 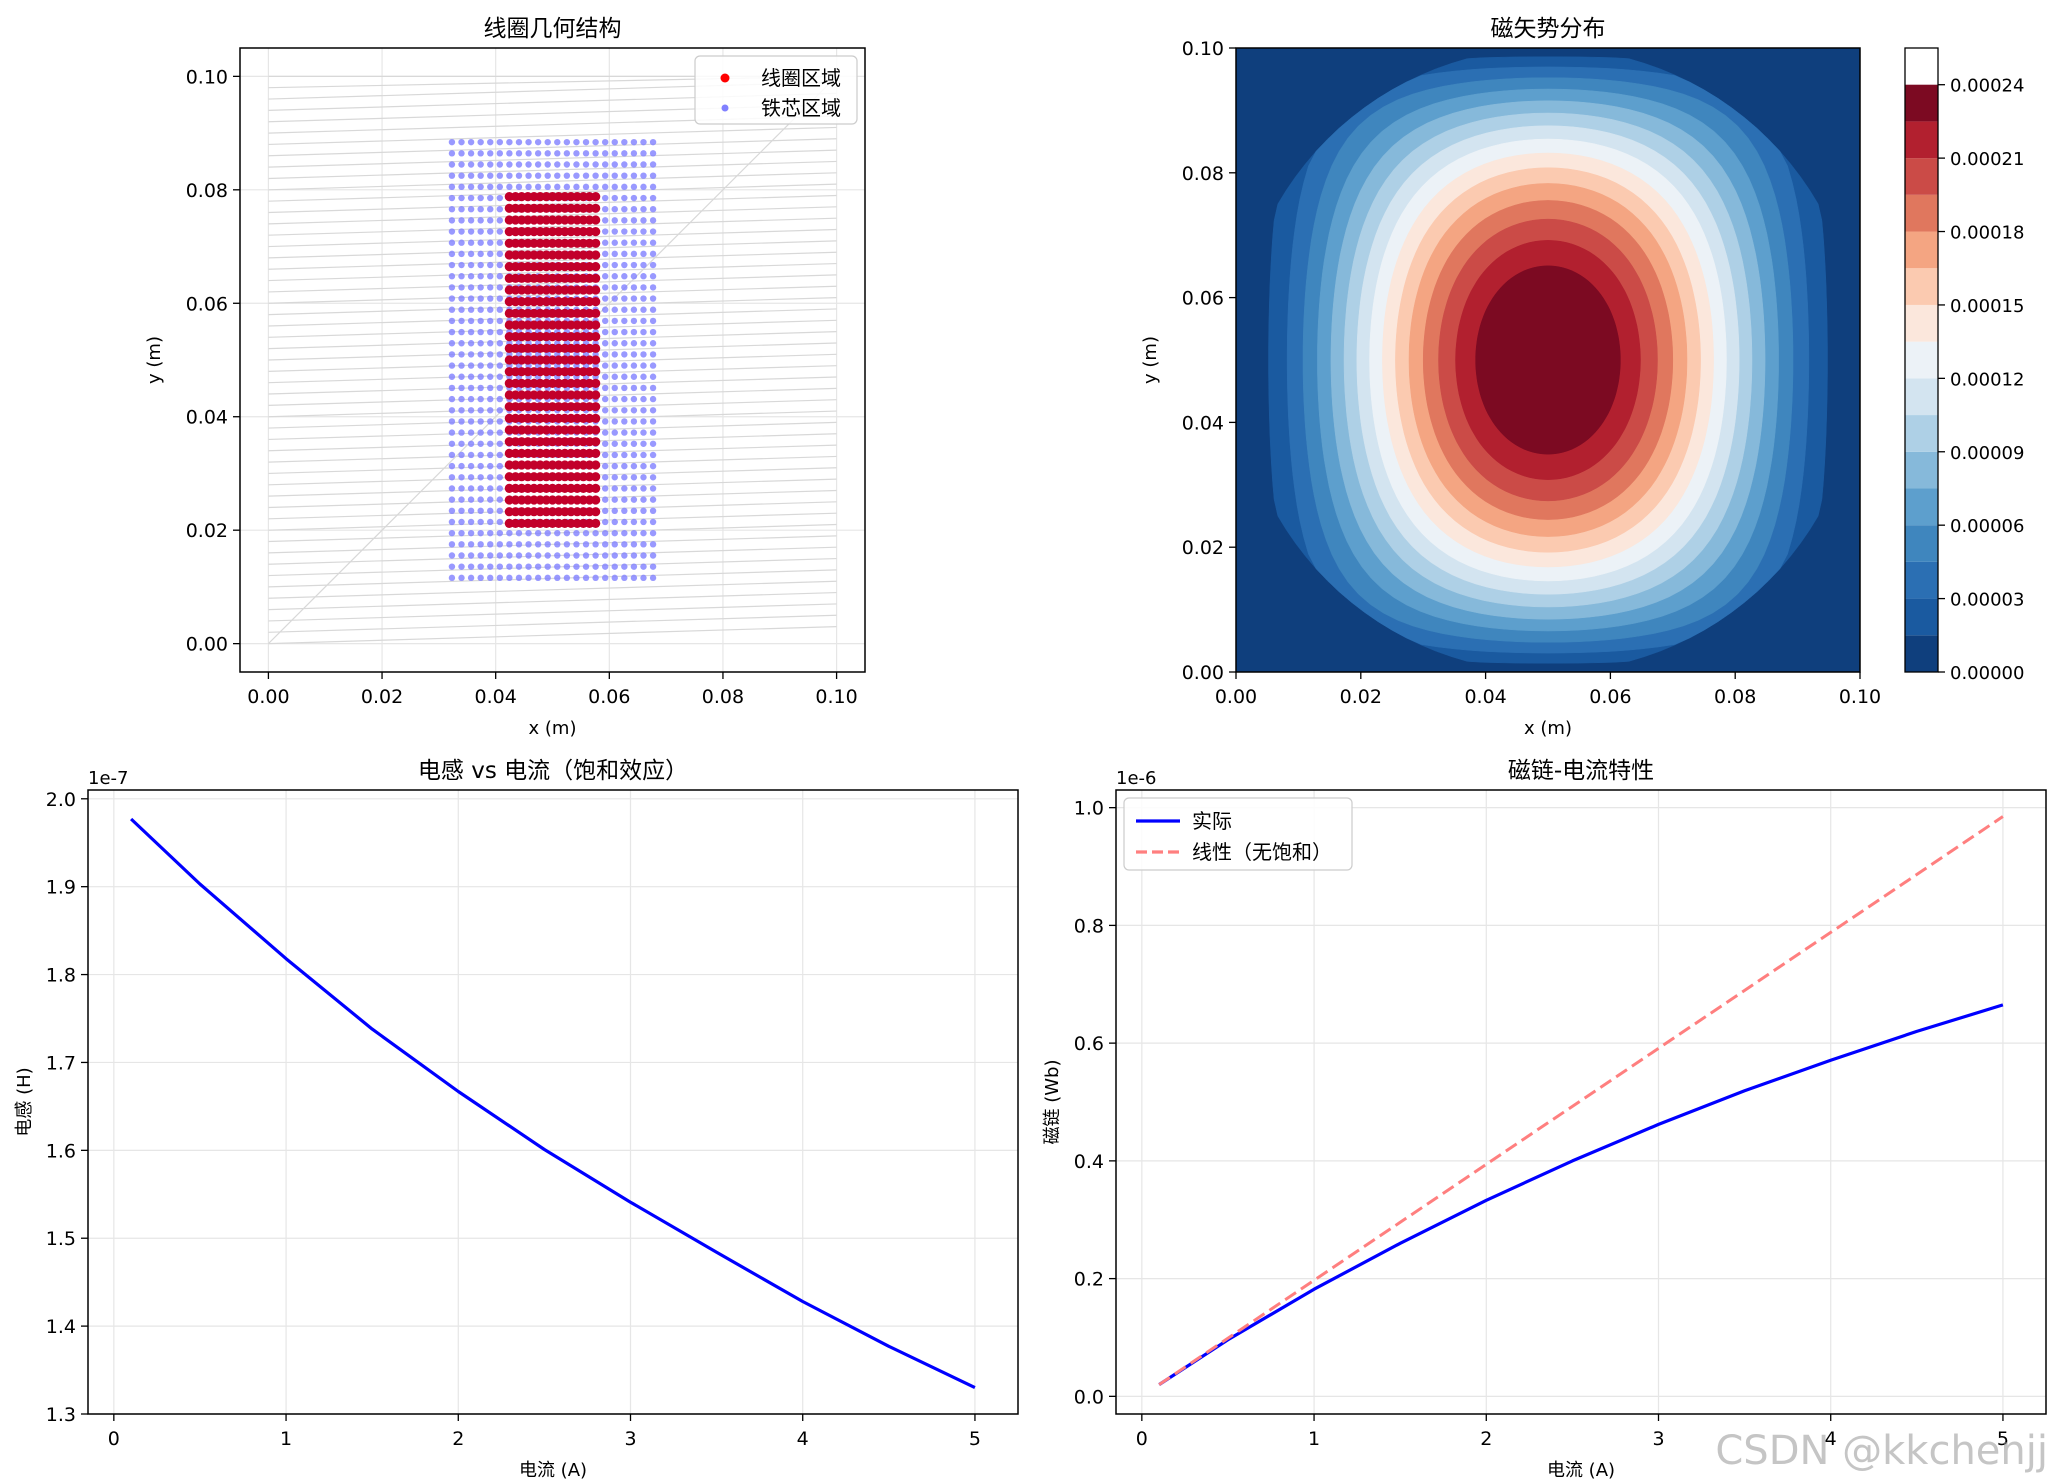 I want to click on fluxlinkage-ytick-label: 0.4, so click(x=1089, y=1162).